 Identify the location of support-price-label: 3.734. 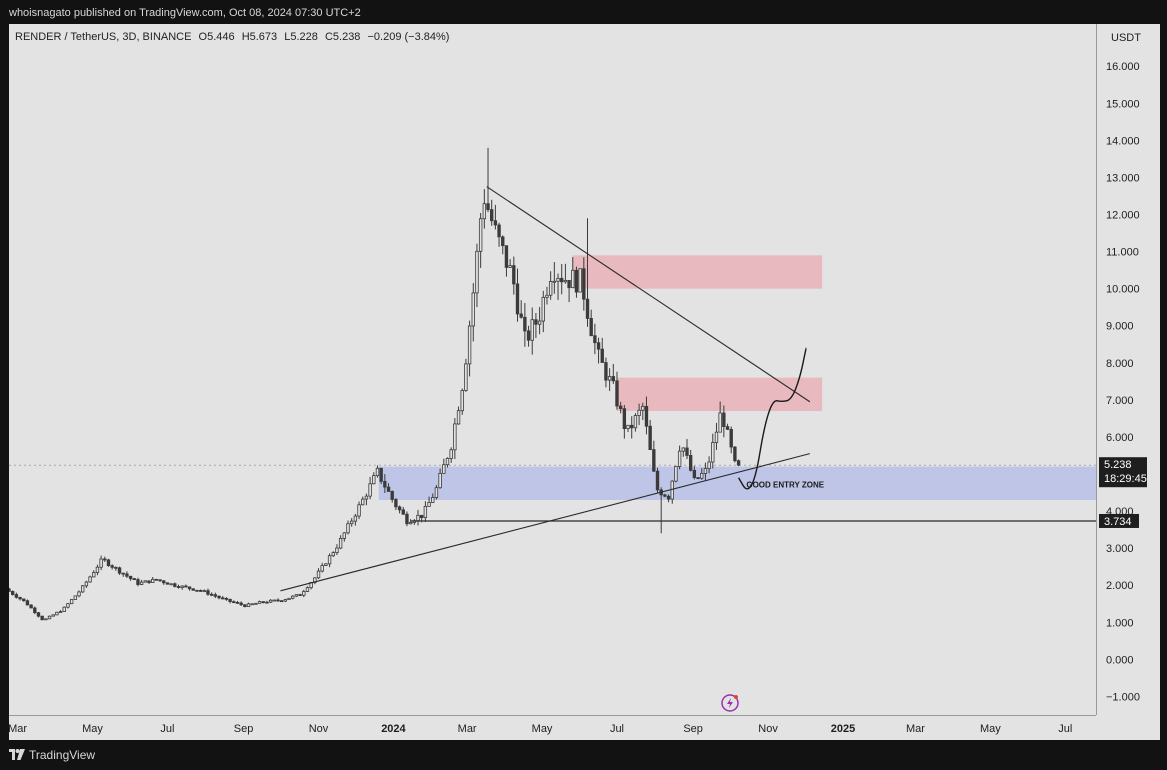
(1118, 522).